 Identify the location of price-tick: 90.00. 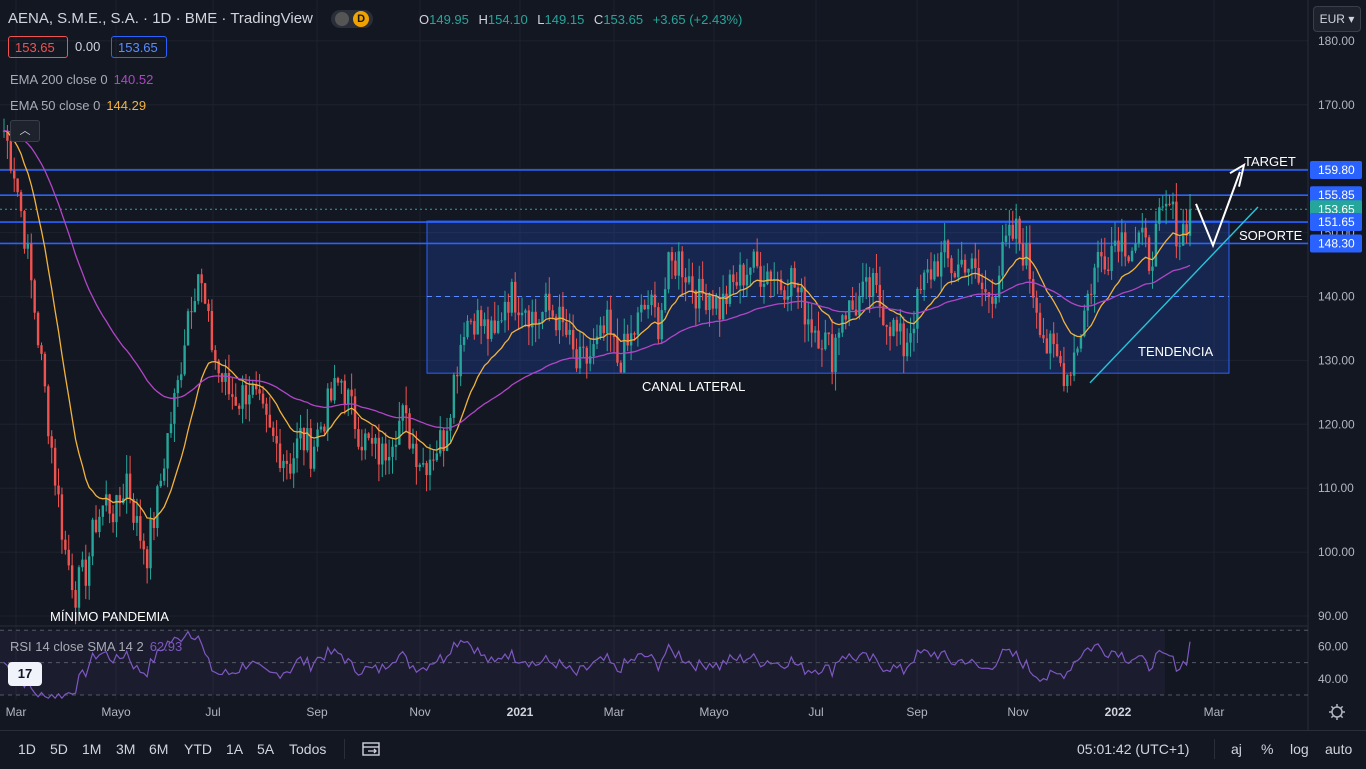
(1333, 616).